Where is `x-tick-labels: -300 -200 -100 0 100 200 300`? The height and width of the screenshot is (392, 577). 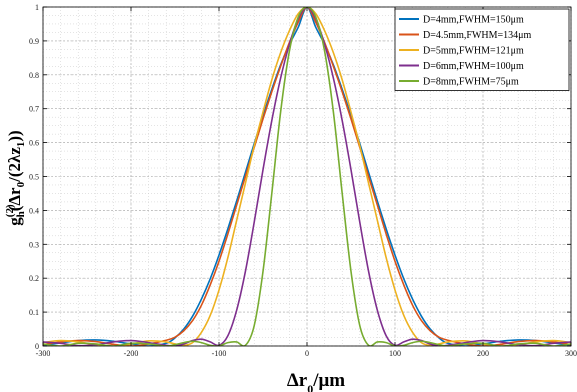 x-tick-labels: -300 -200 -100 0 100 200 300 is located at coordinates (306, 353).